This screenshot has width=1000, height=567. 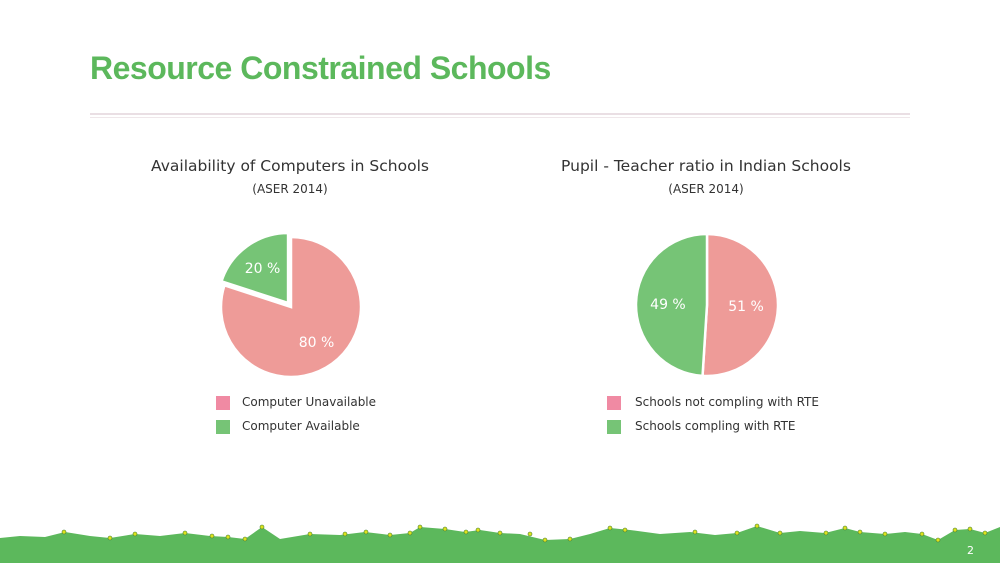 I want to click on grass-graphic, so click(x=500, y=543).